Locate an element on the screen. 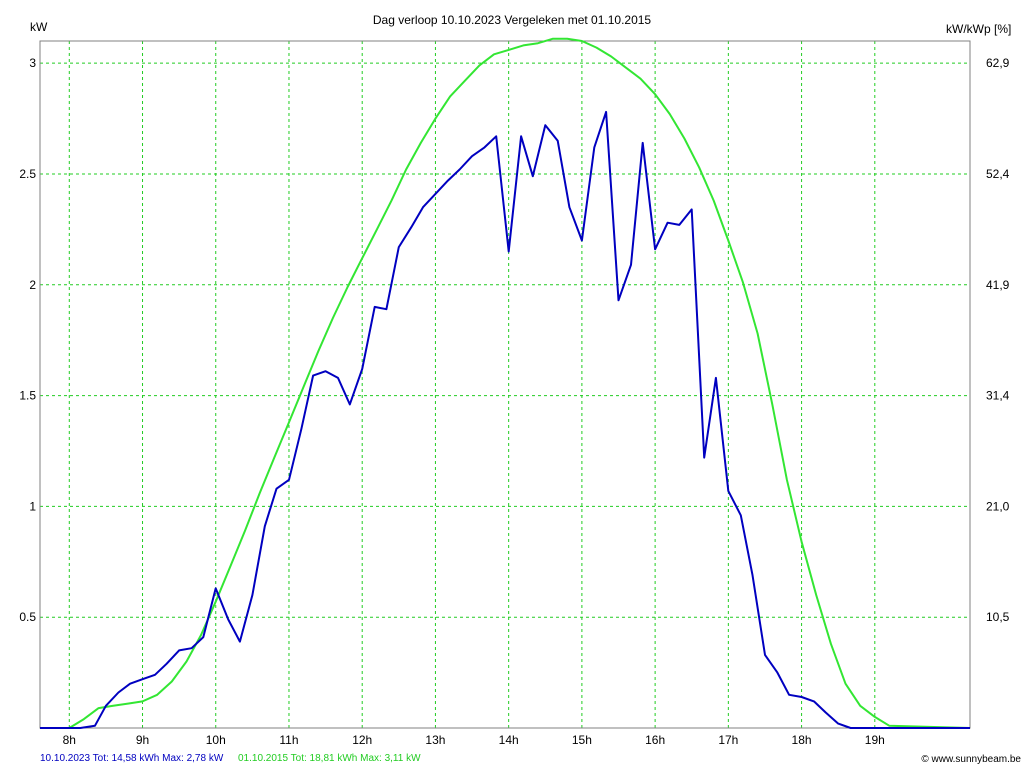 Image resolution: width=1024 pixels, height=768 pixels. y-tick-label-right: 62,9 is located at coordinates (998, 63).